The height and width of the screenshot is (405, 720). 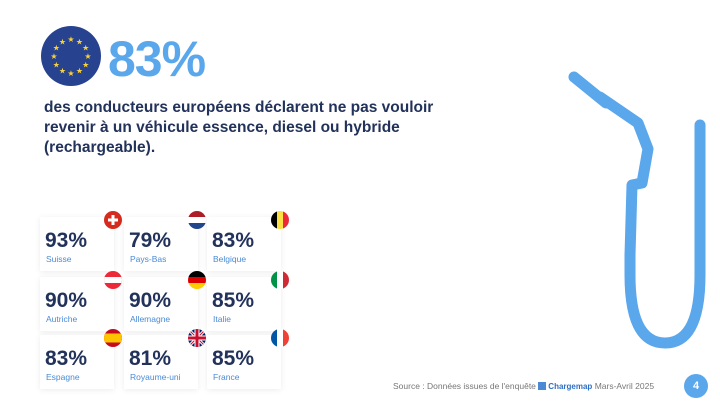 What do you see at coordinates (197, 220) in the screenshot?
I see `flag-nl-icon` at bounding box center [197, 220].